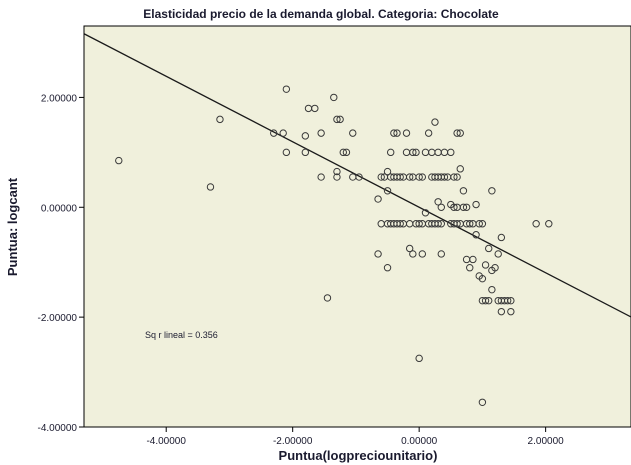 Image resolution: width=631 pixels, height=465 pixels. Describe the element at coordinates (181, 335) in the screenshot. I see `r-squared-annotation: Sq r lineal = 0.356` at that location.